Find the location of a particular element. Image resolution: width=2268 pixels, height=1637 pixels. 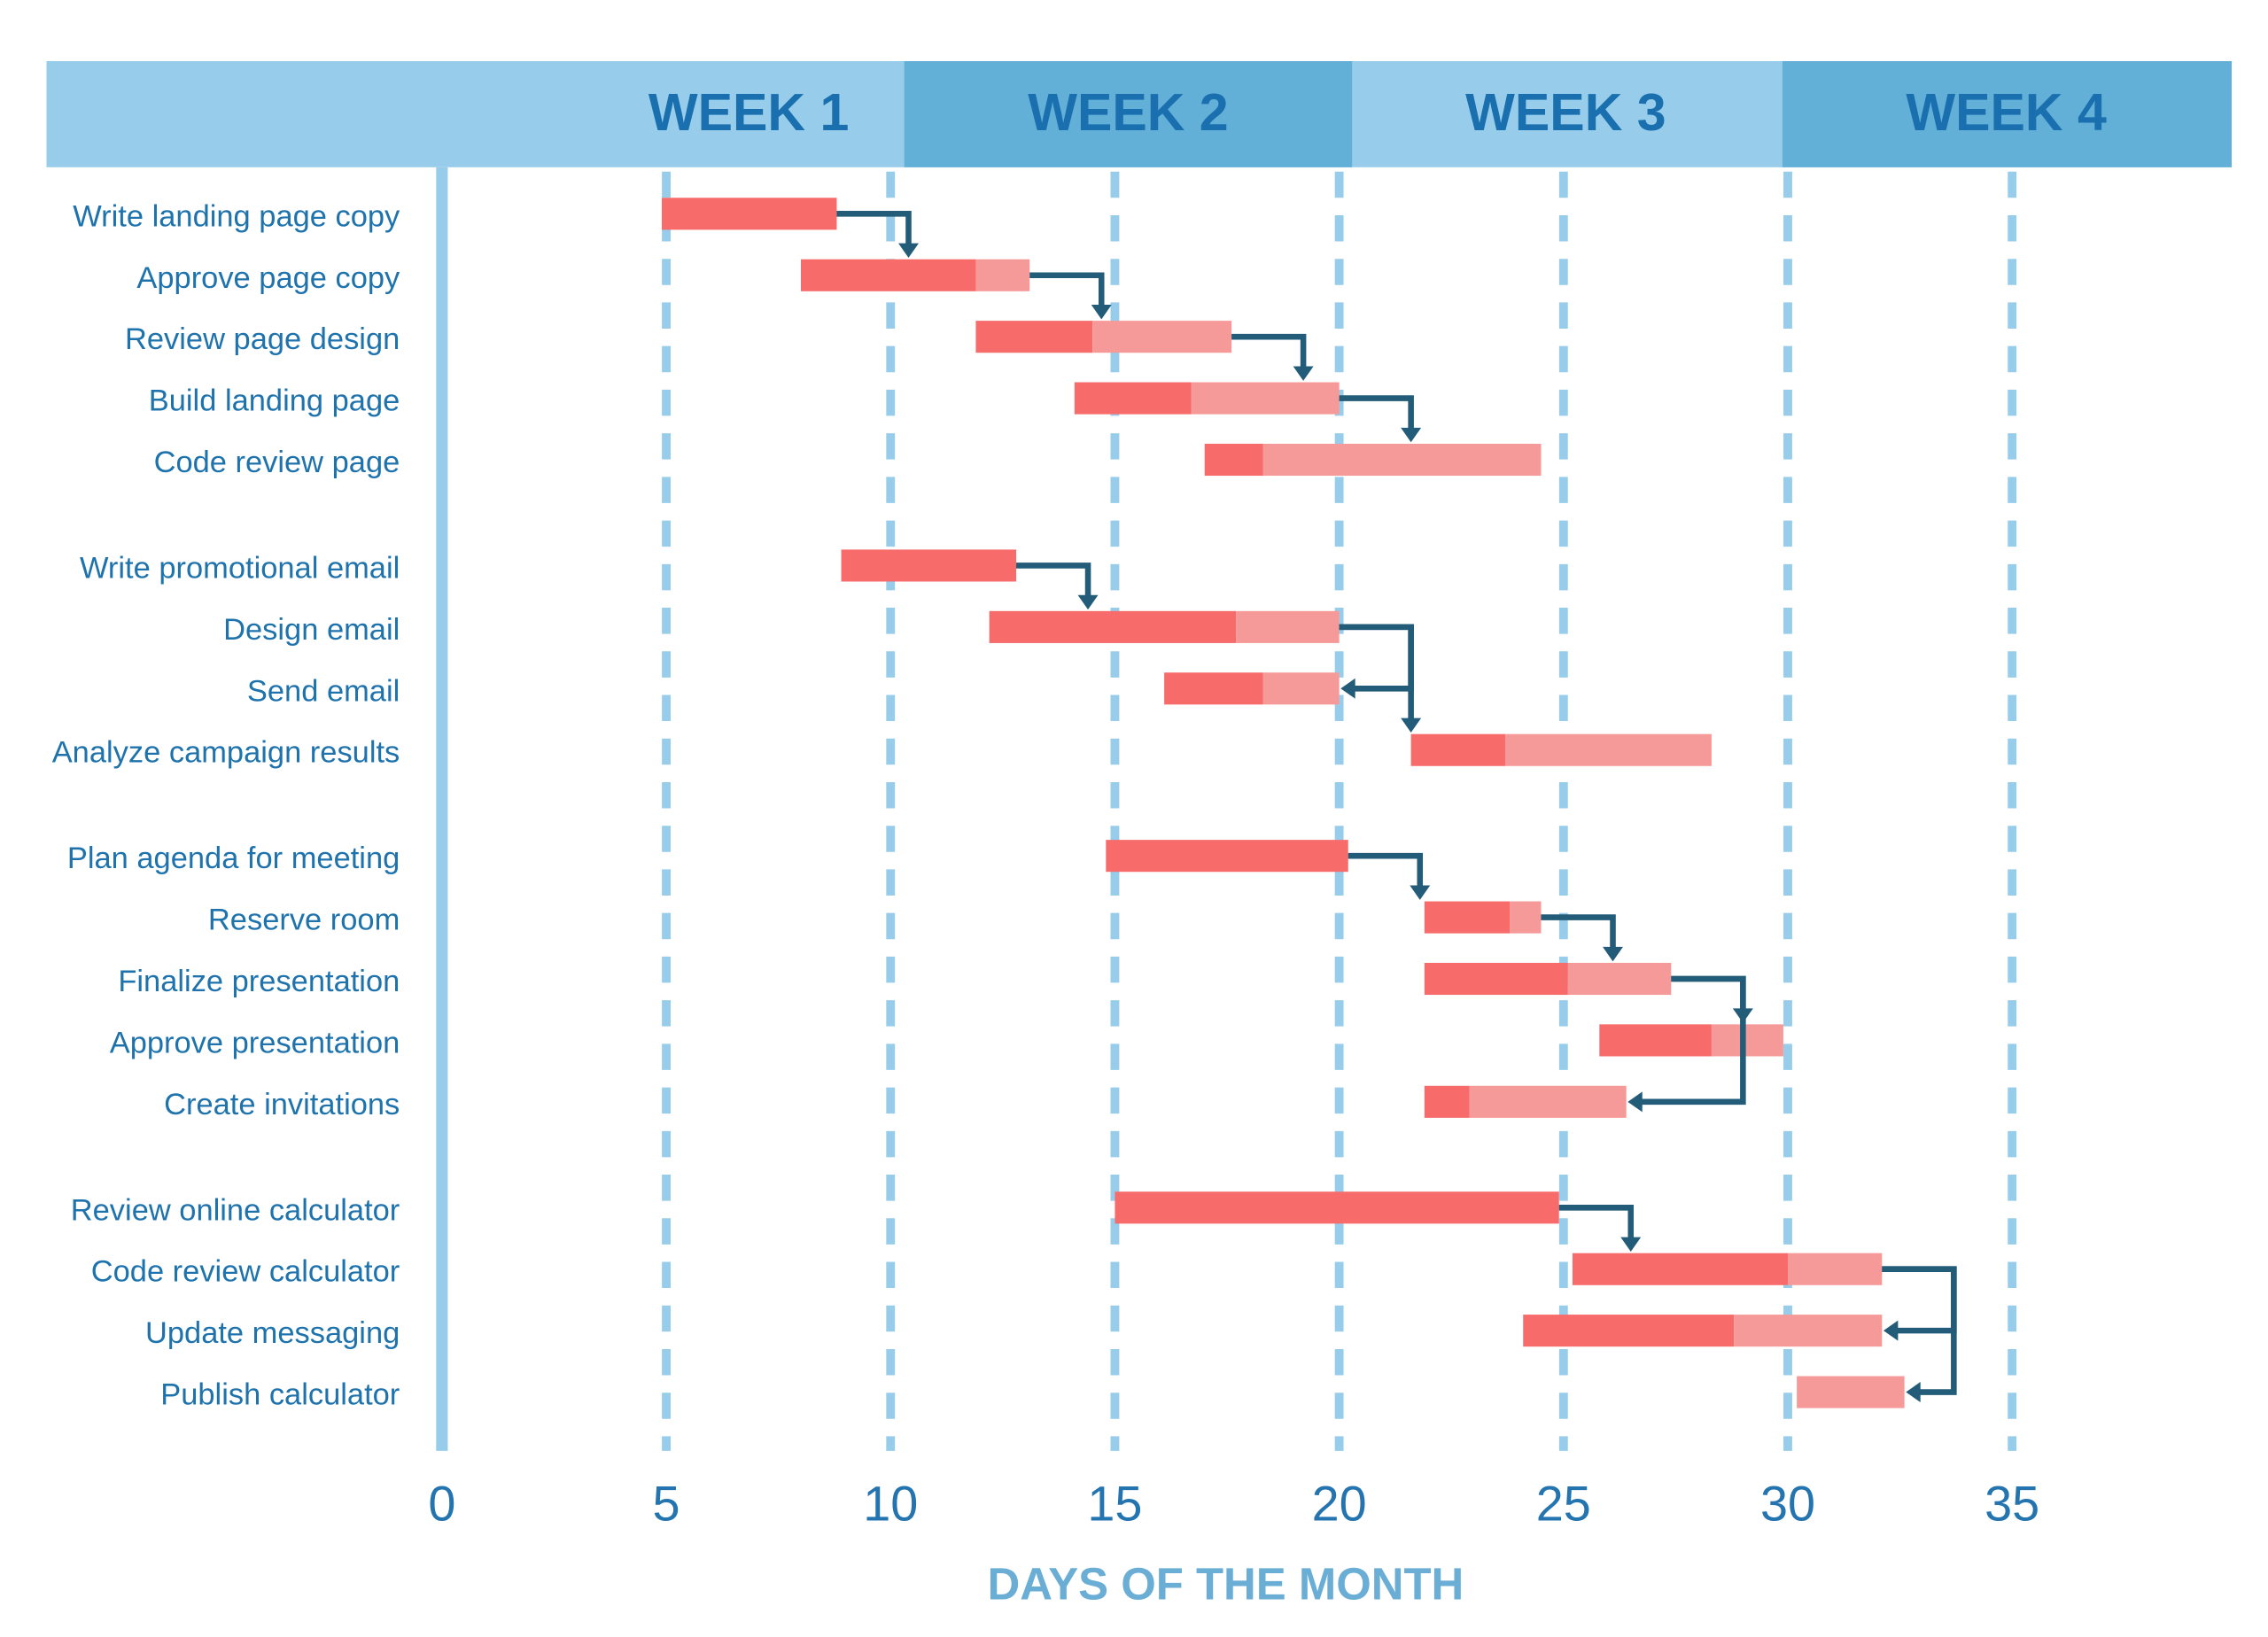

task-label: Write promotional email is located at coordinates (240, 568).